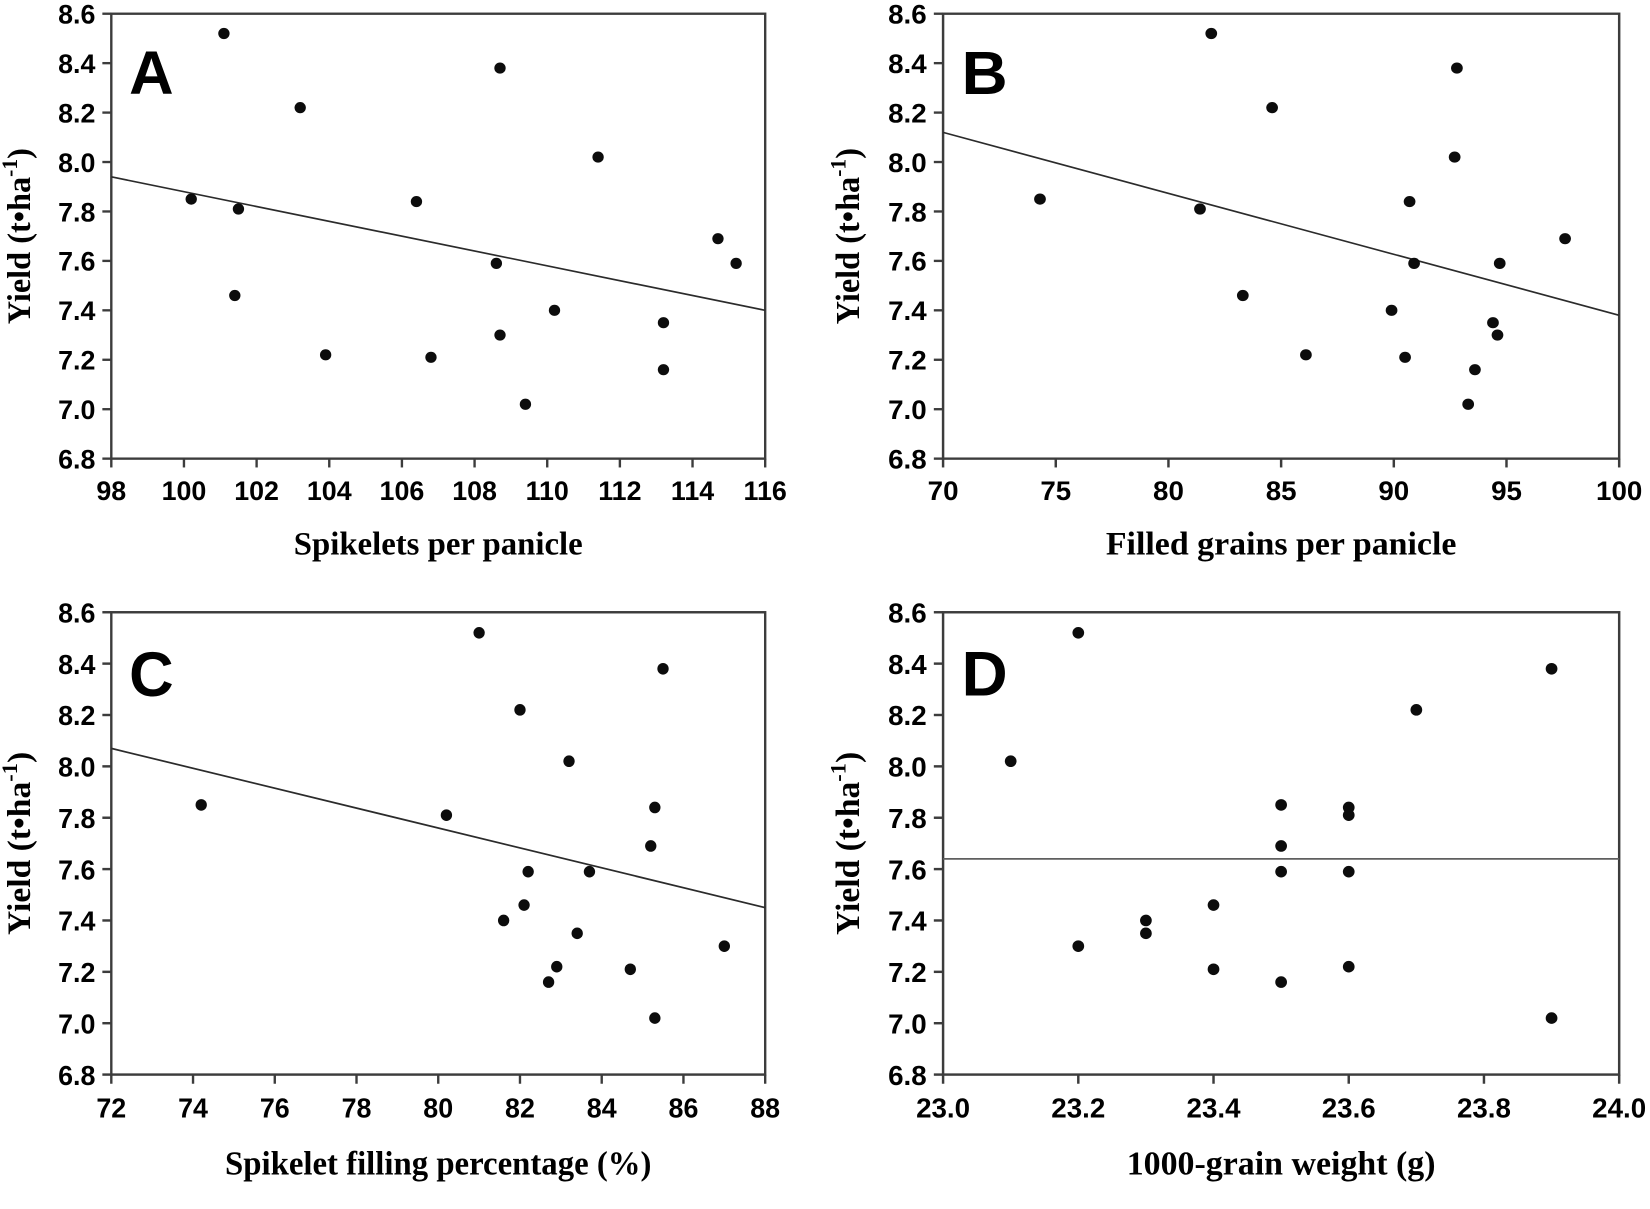 The height and width of the screenshot is (1209, 1650). What do you see at coordinates (402, 491) in the screenshot?
I see `x-tick-label: 106` at bounding box center [402, 491].